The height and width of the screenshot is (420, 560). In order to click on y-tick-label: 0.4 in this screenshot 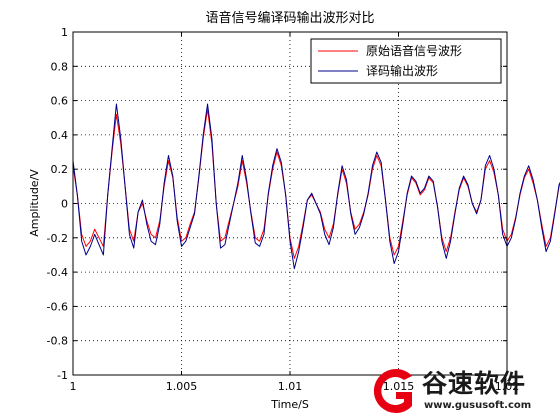, I will do `click(60, 135)`.